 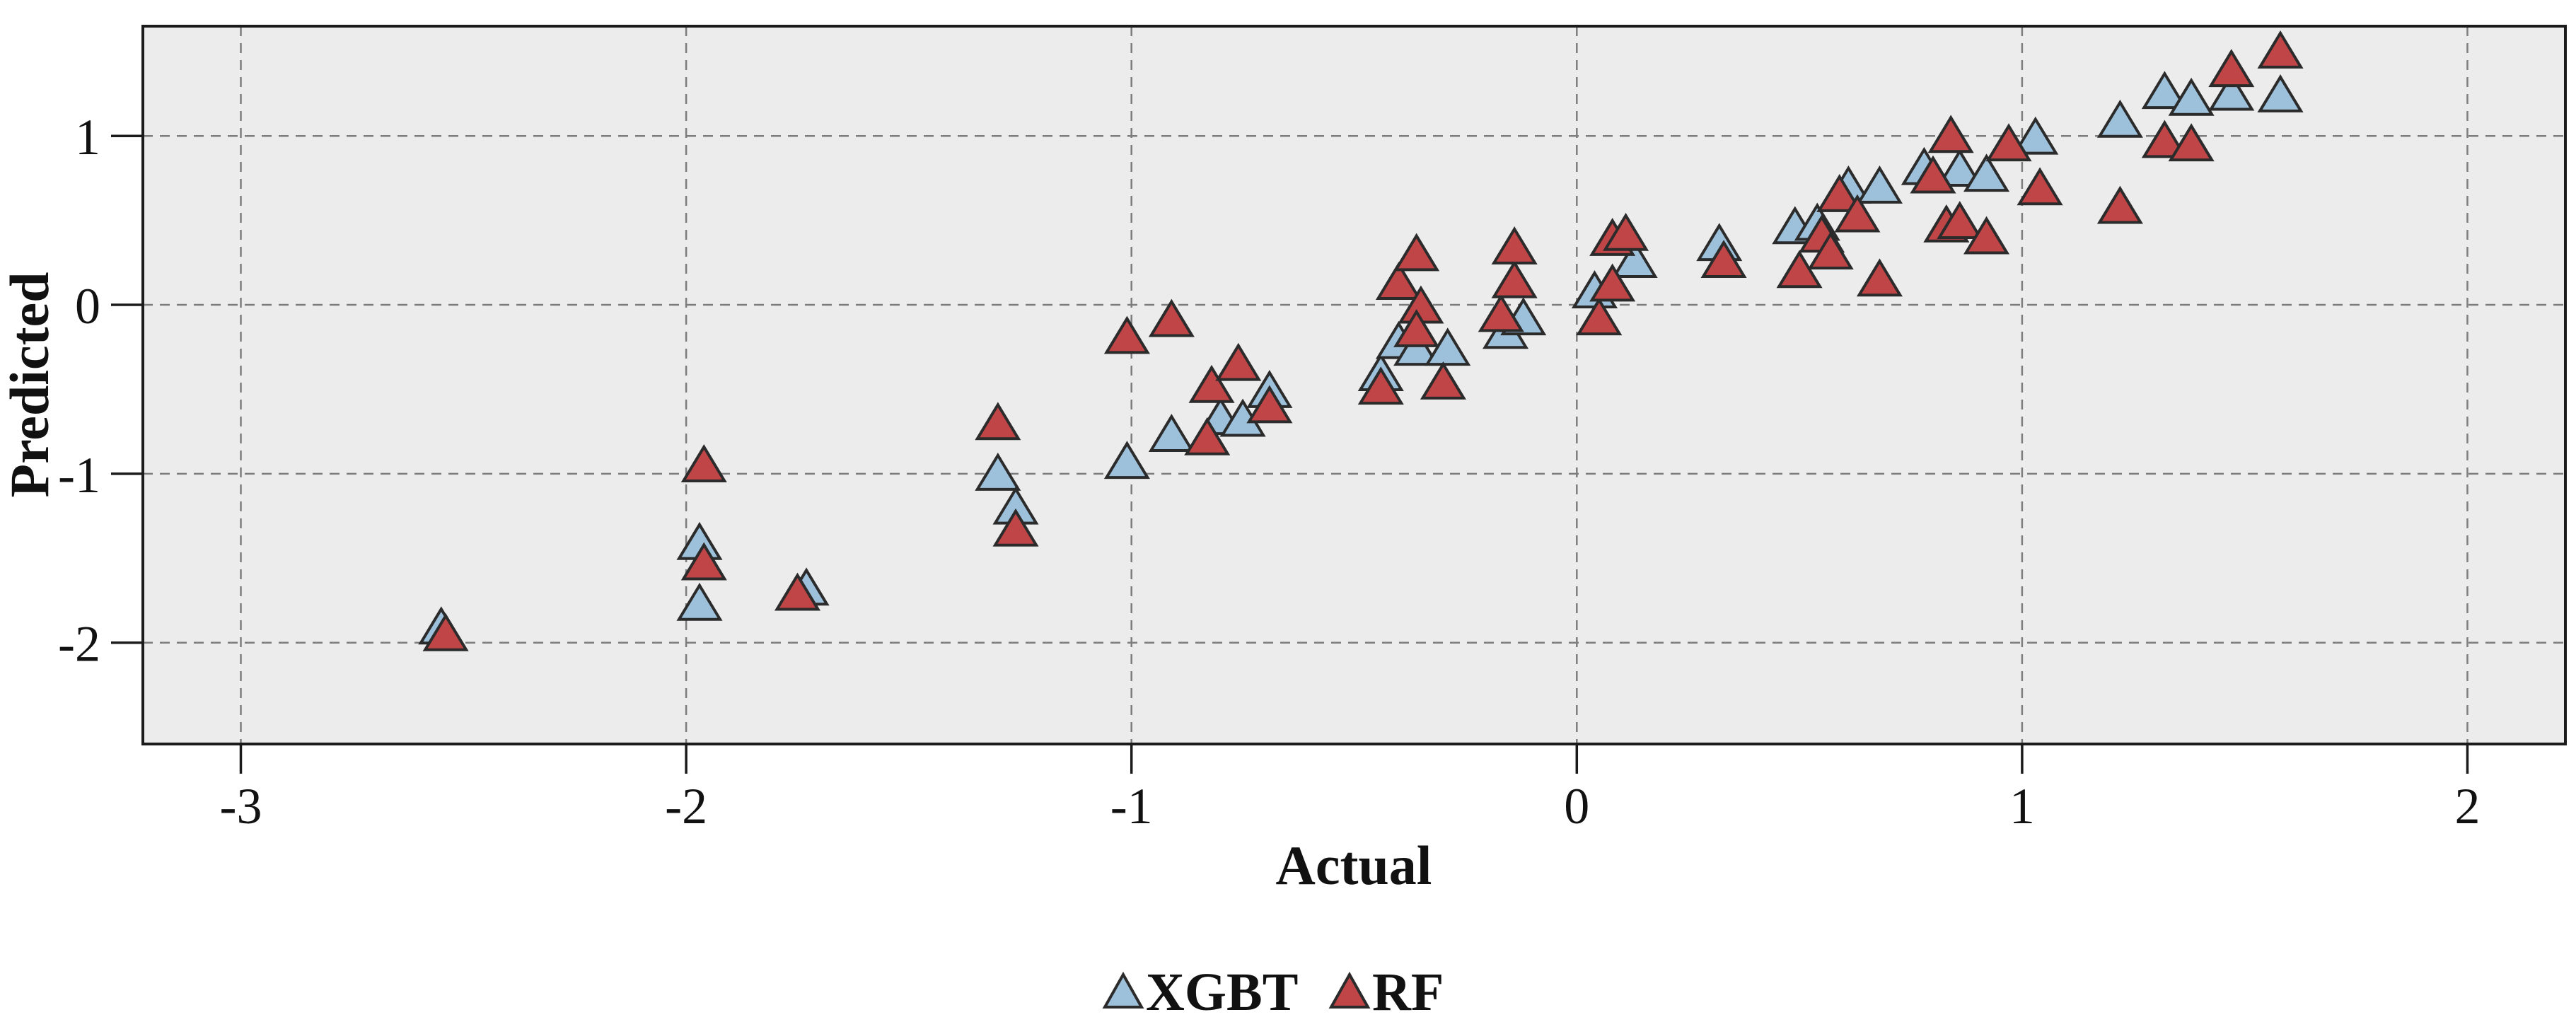 What do you see at coordinates (2467, 806) in the screenshot?
I see `x-tick-label-2: 2` at bounding box center [2467, 806].